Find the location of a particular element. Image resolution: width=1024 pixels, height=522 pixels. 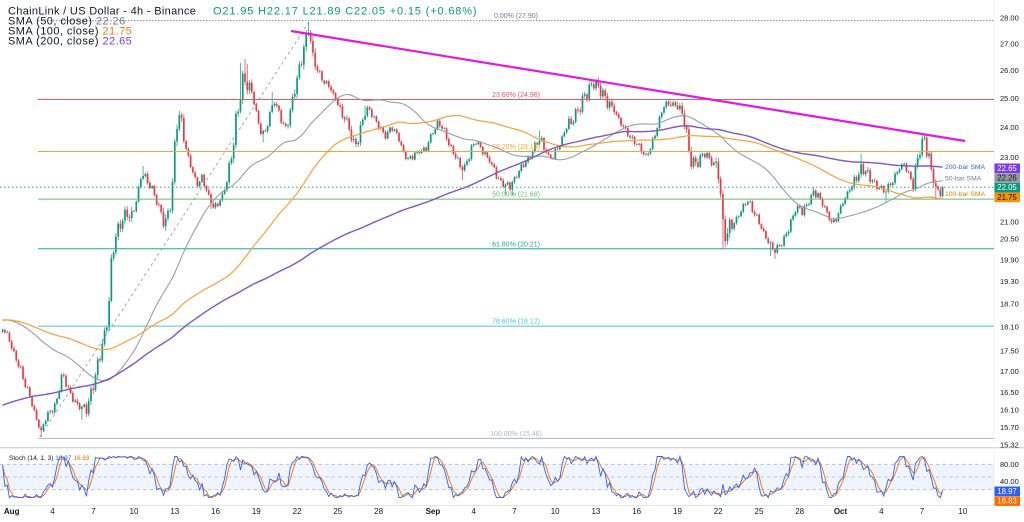

svg-text: 18.10 is located at coordinates (1009, 327).